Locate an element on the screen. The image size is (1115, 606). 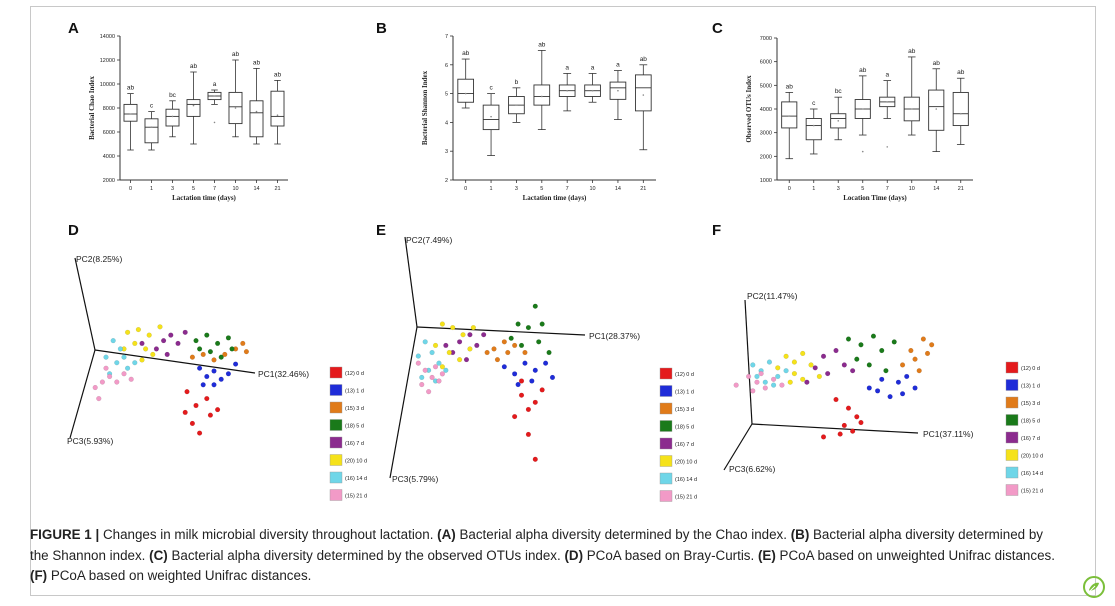
panel-e-pc1-axis is located at coordinates (501, 331).